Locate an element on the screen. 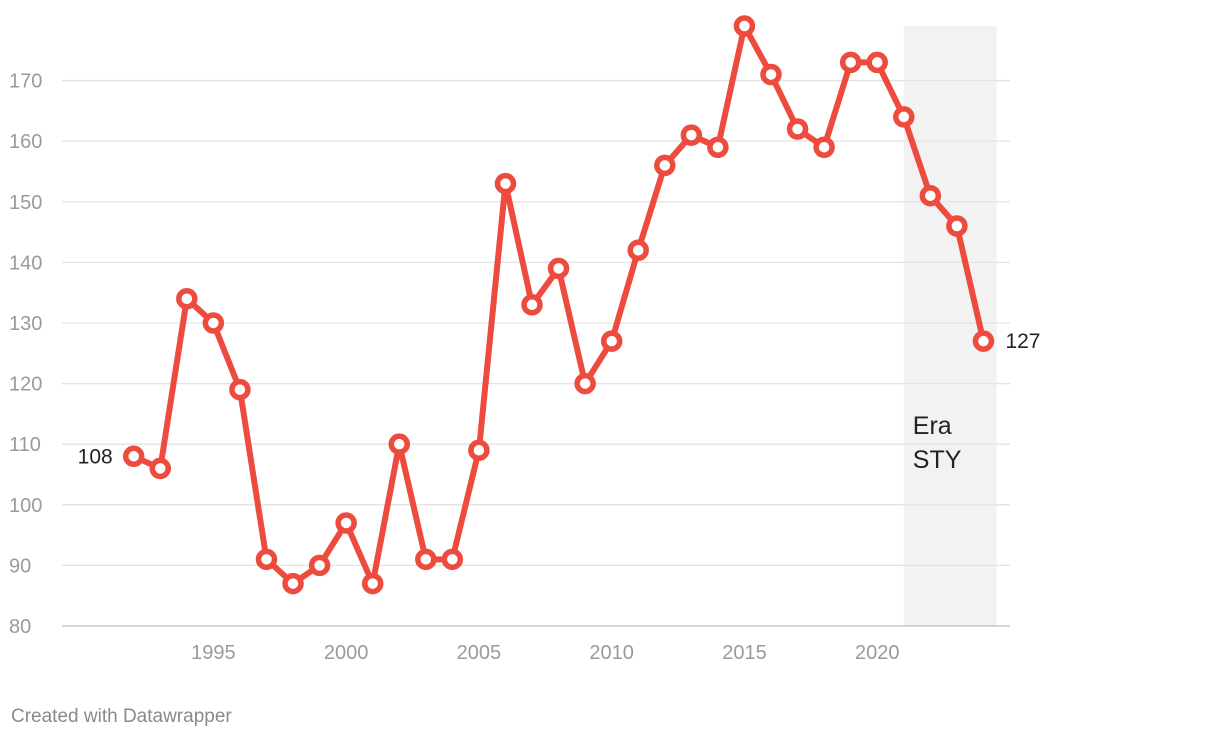  data-label: 127 is located at coordinates (1022, 341).